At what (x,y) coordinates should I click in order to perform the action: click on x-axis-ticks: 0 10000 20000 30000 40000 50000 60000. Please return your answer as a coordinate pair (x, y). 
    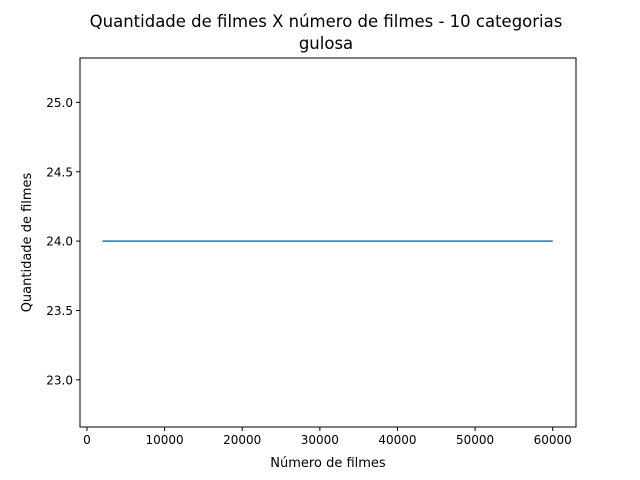
    Looking at the image, I should click on (327, 437).